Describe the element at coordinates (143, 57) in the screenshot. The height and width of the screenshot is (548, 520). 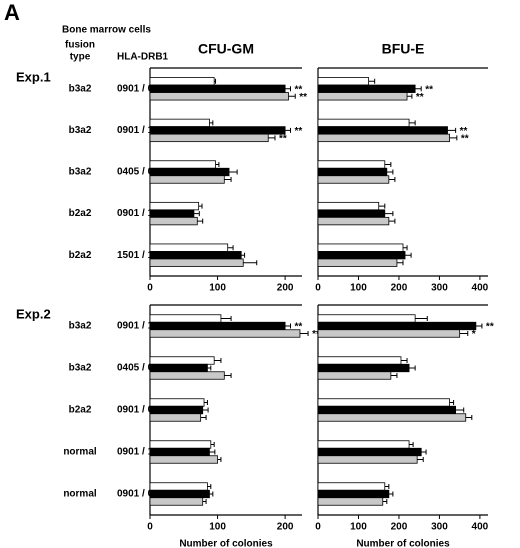
I see `header-hla: HLA-DRB1` at that location.